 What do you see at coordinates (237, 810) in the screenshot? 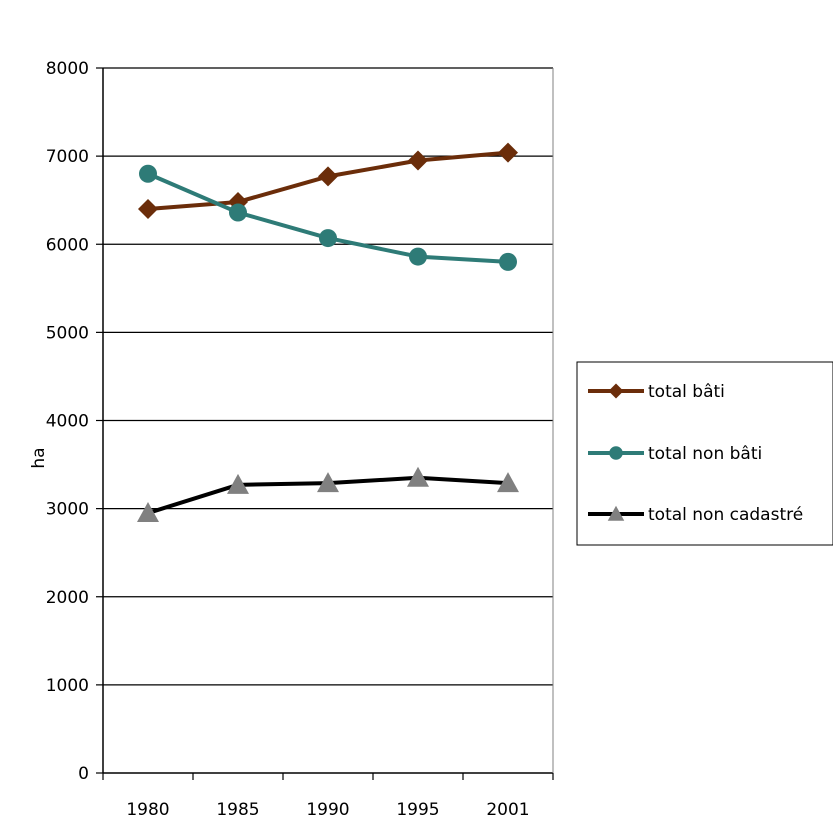
I see `x-tick-label: 1985` at bounding box center [237, 810].